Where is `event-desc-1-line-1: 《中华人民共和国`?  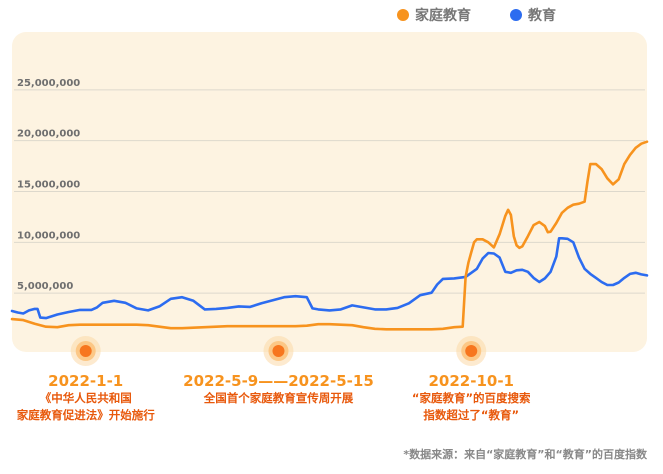
event-desc-1-line-1: 《中华人民共和国 is located at coordinates (85, 398).